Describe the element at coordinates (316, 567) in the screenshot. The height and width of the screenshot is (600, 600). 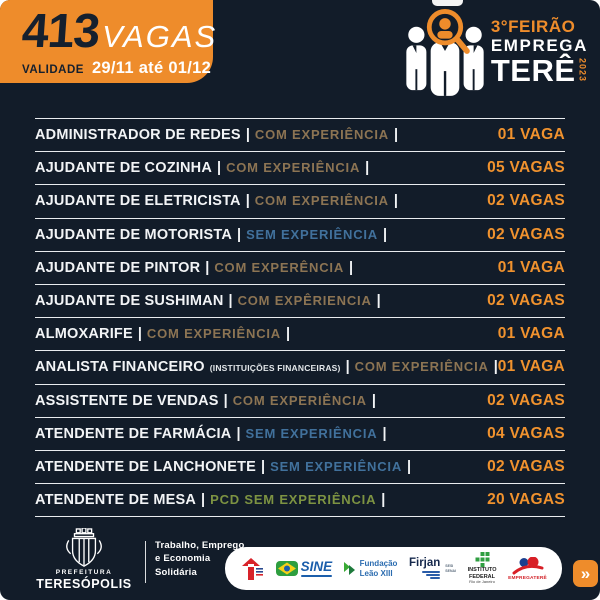
I see `sine-wordmark: SINE` at that location.